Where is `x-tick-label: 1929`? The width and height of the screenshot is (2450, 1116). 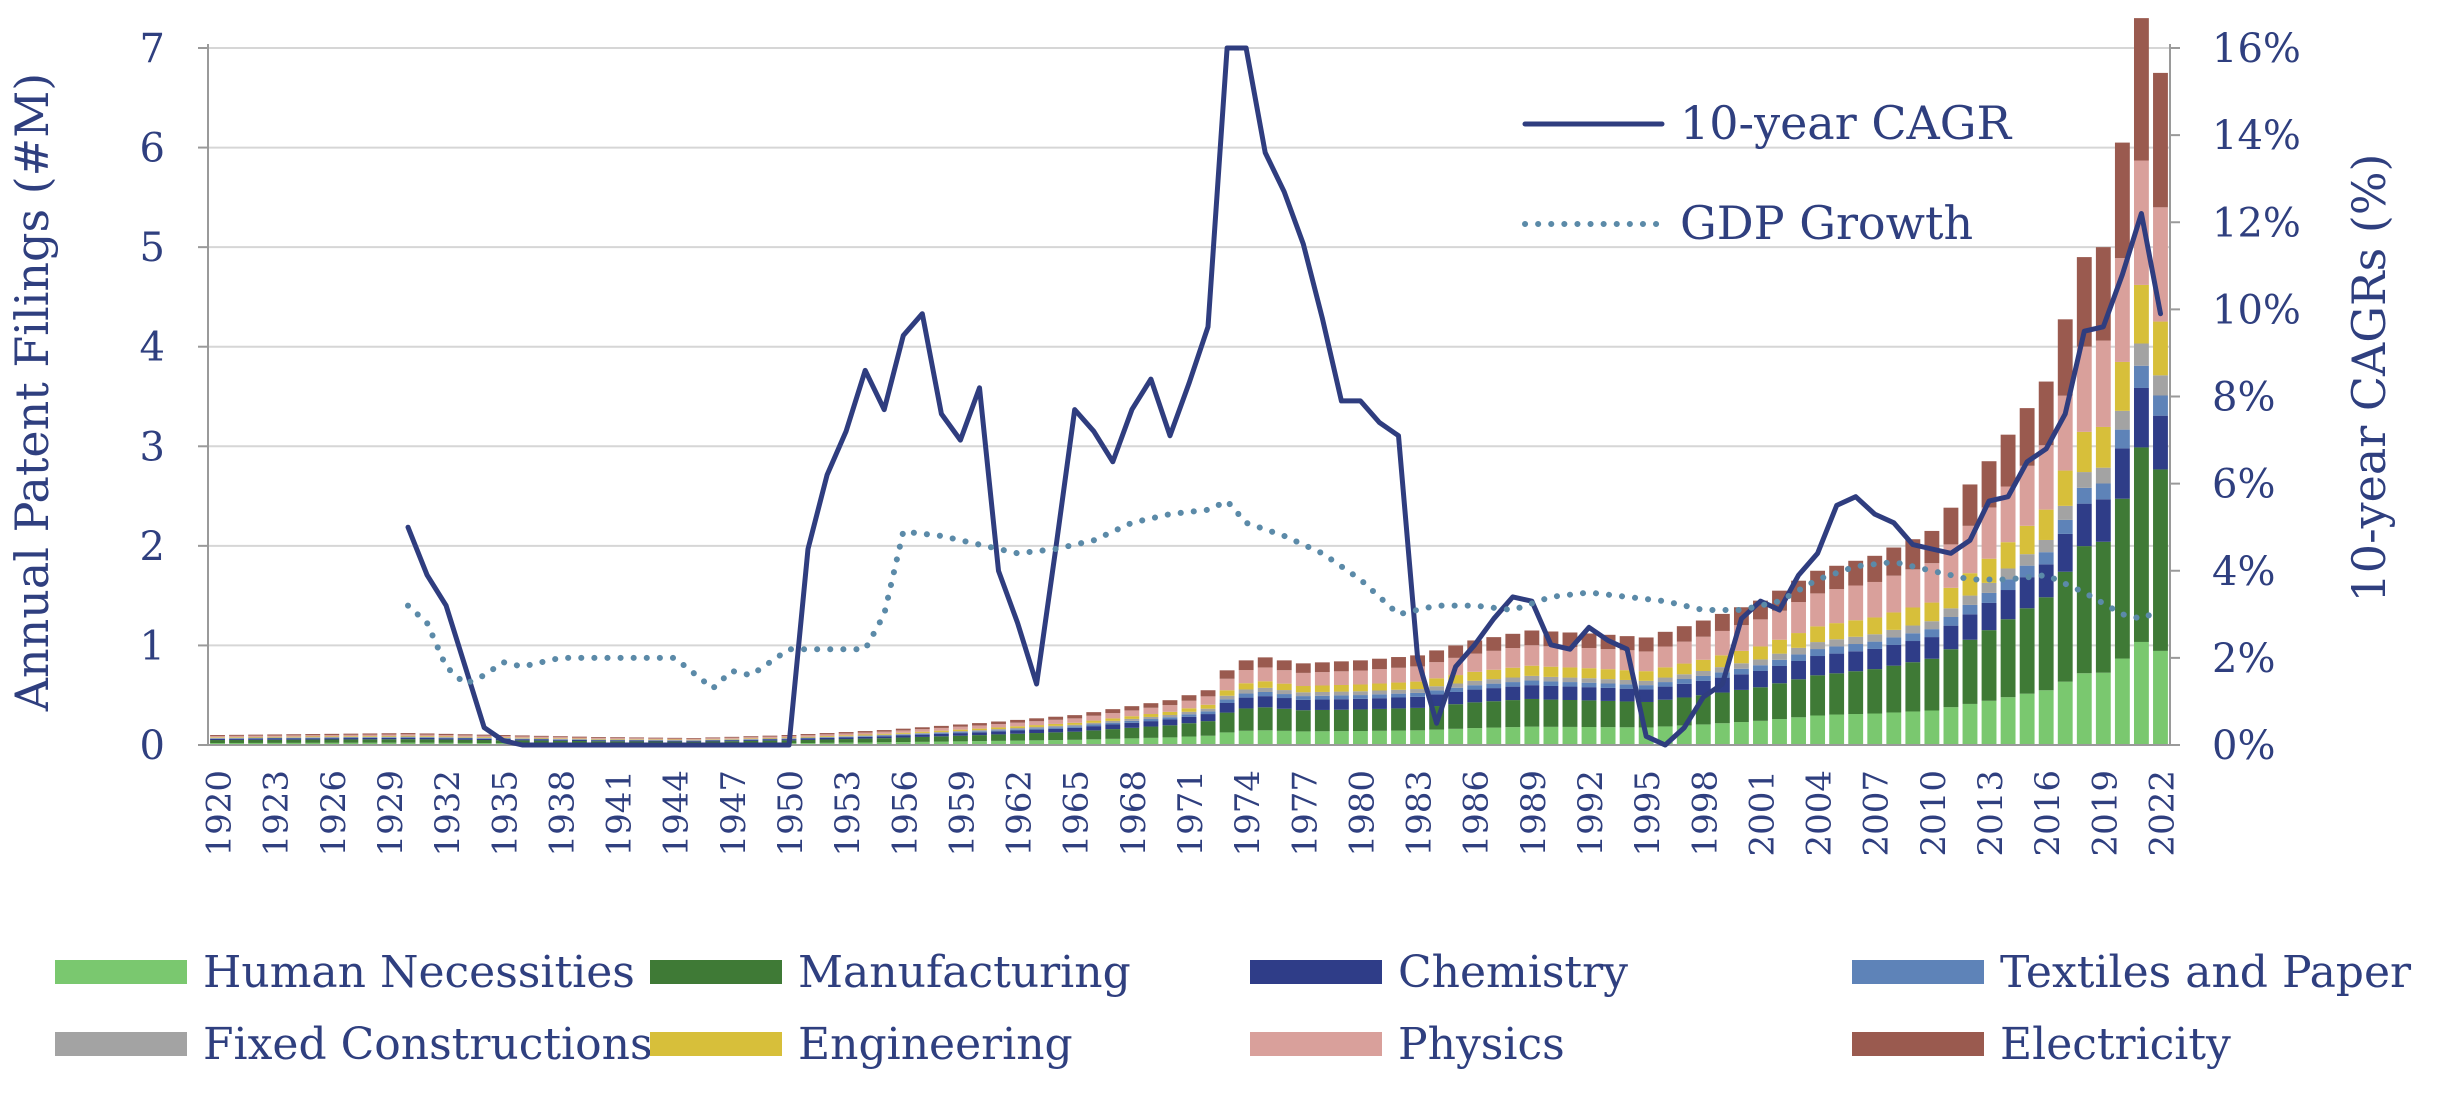 x-tick-label: 1929 is located at coordinates (391, 813).